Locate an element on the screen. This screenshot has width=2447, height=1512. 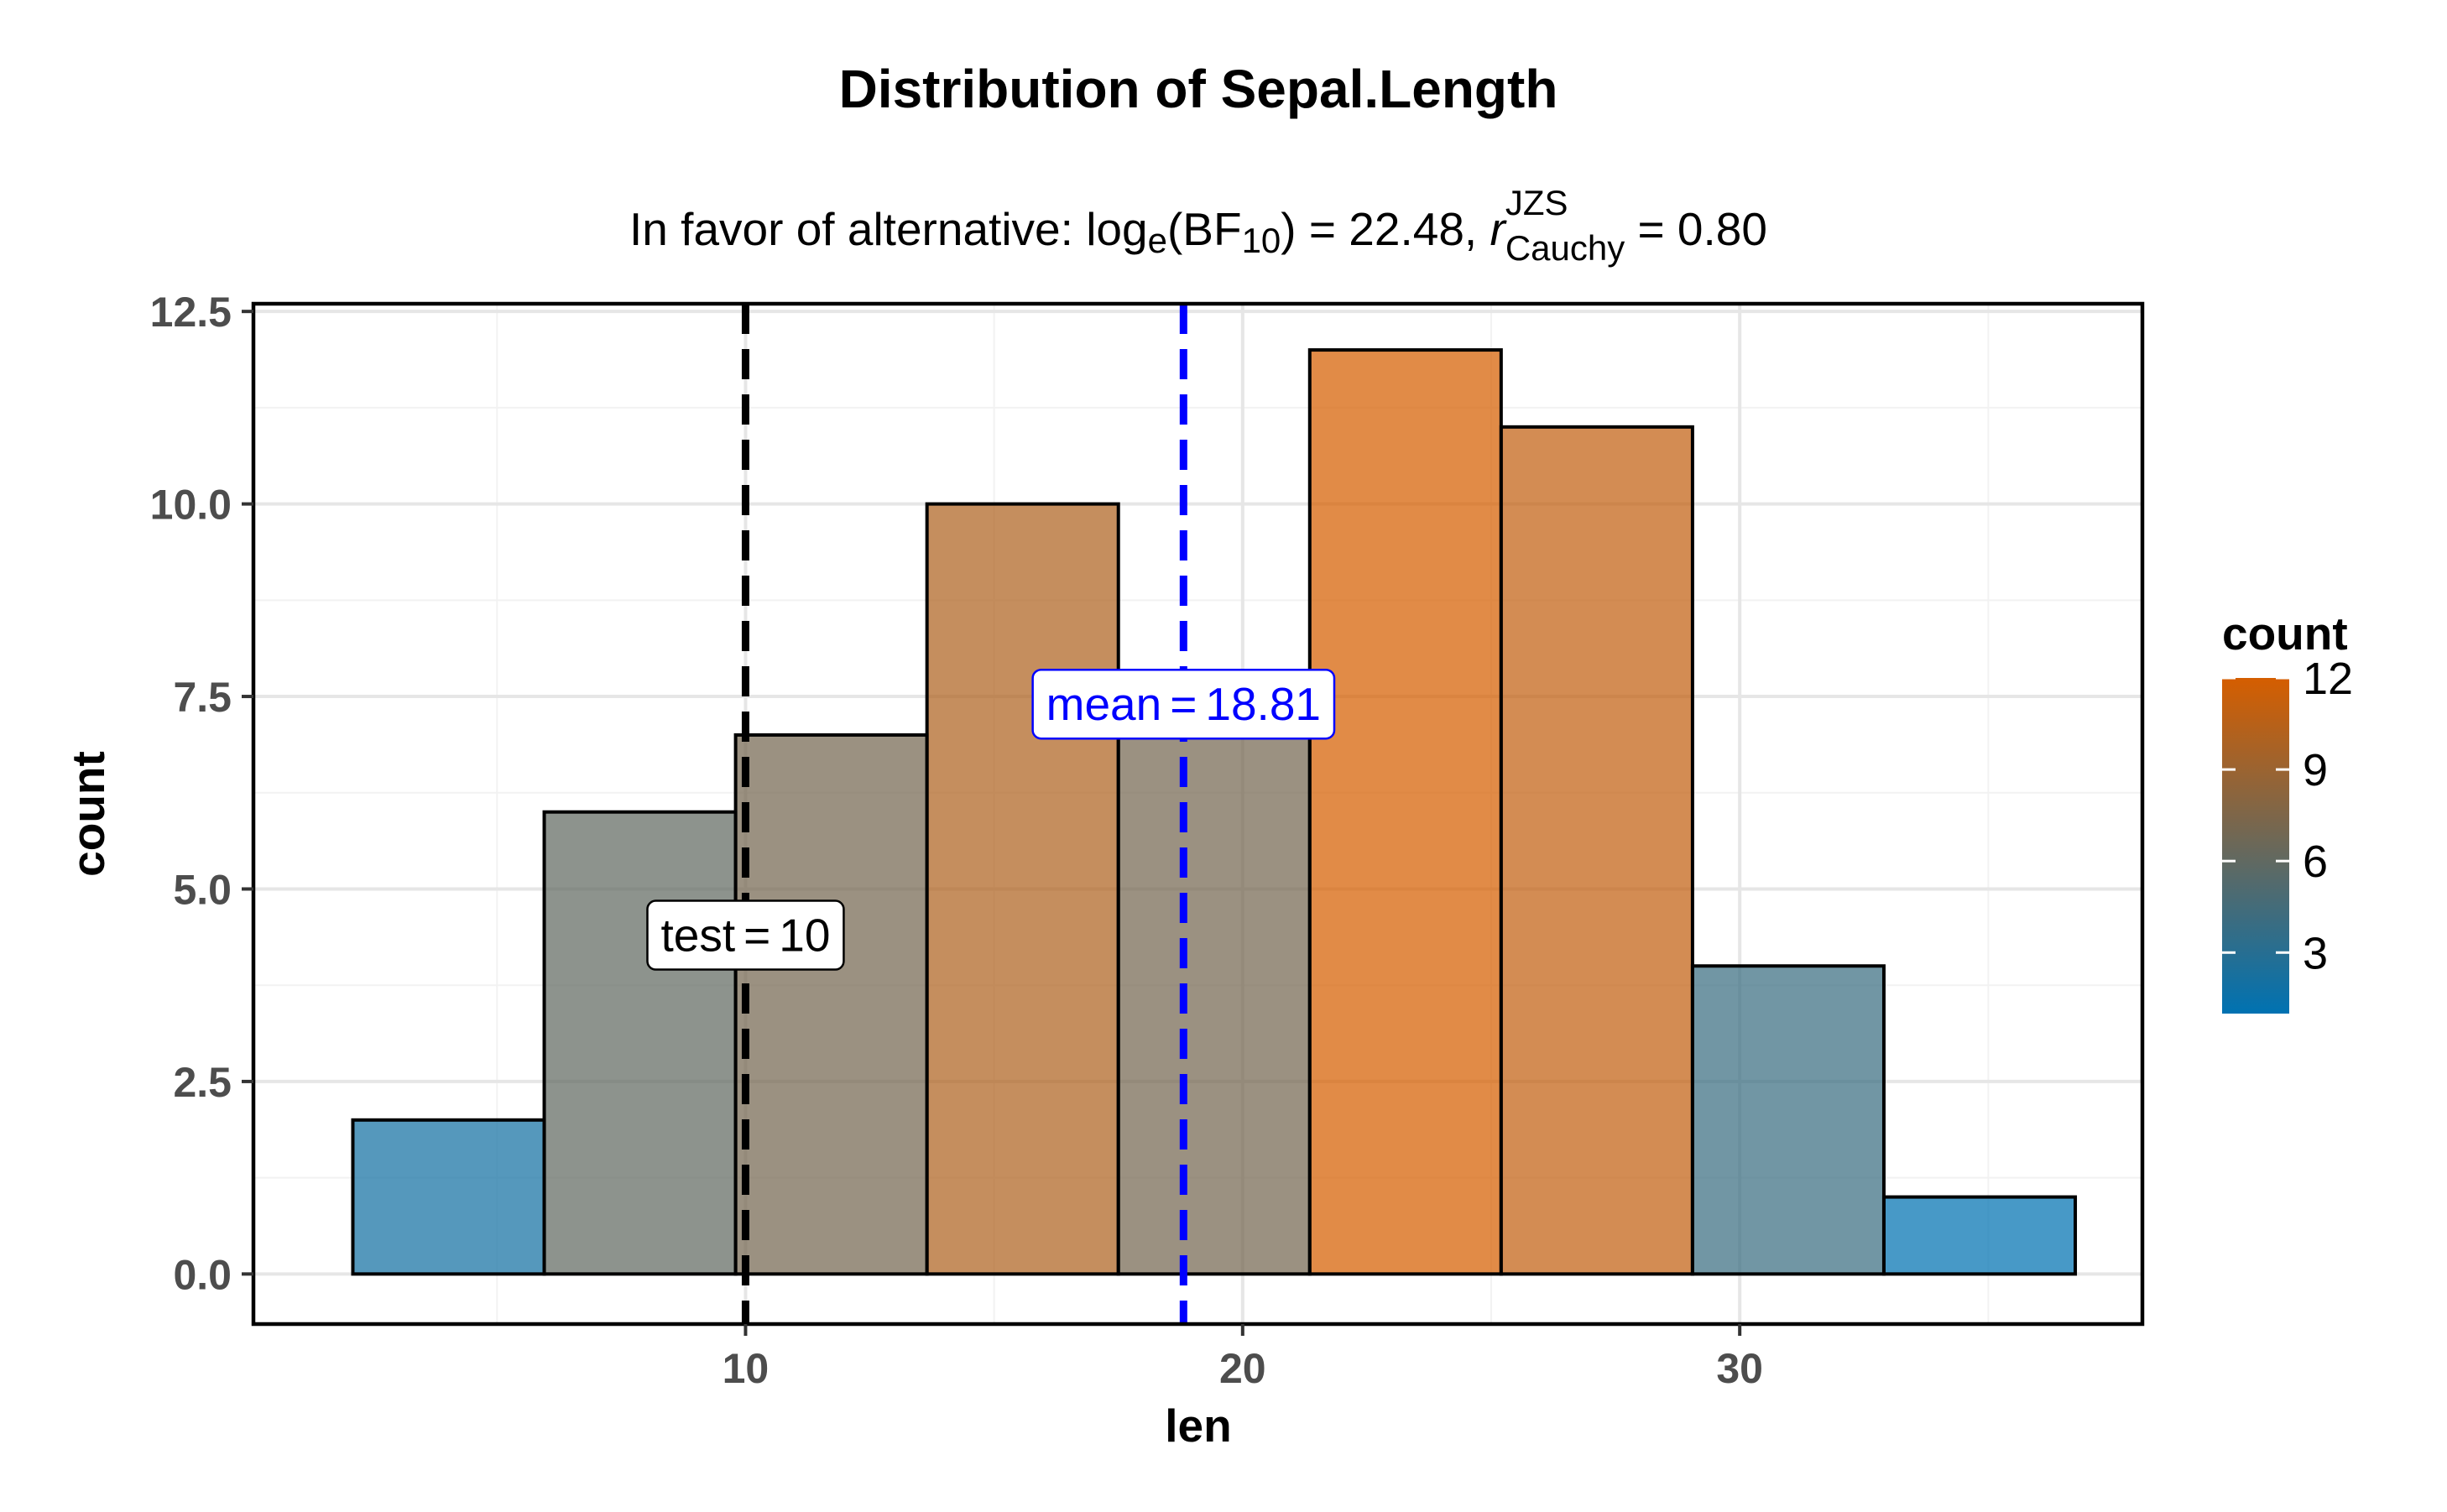
label-value: 18.81 is located at coordinates (1263, 704).